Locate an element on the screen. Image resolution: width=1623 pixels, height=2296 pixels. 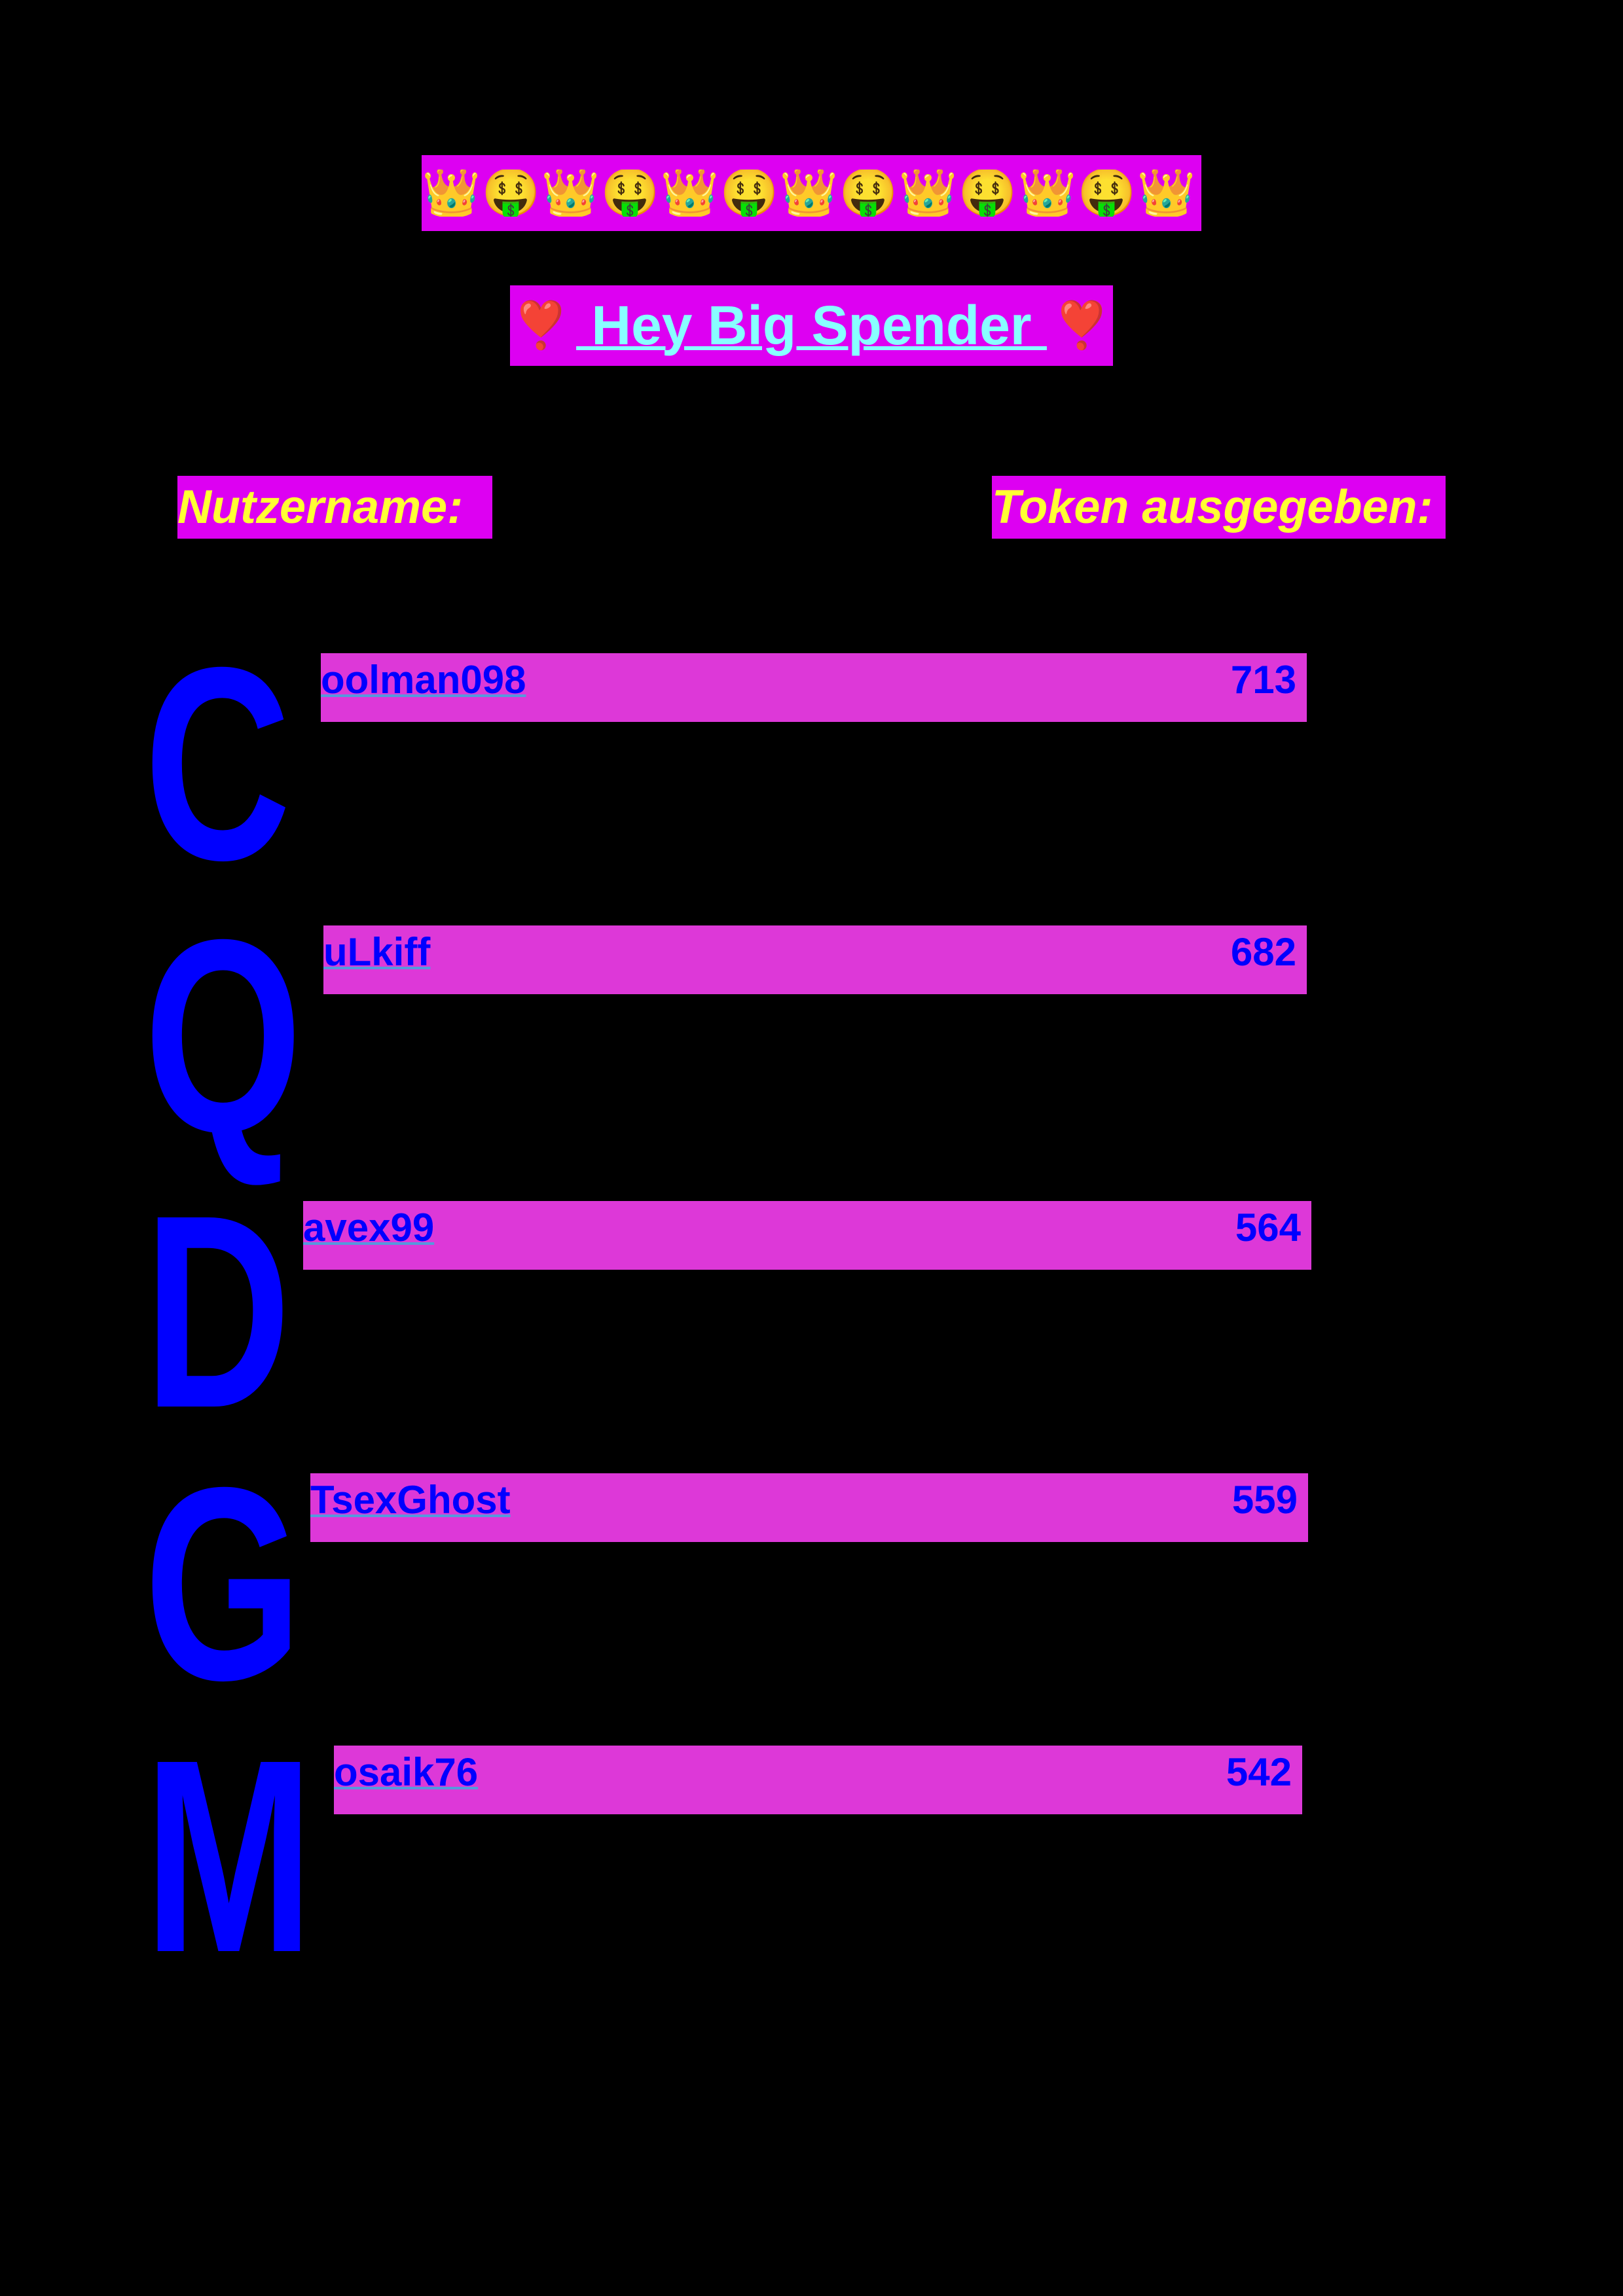
title-link: Hey Big Spender is located at coordinates (811, 325).